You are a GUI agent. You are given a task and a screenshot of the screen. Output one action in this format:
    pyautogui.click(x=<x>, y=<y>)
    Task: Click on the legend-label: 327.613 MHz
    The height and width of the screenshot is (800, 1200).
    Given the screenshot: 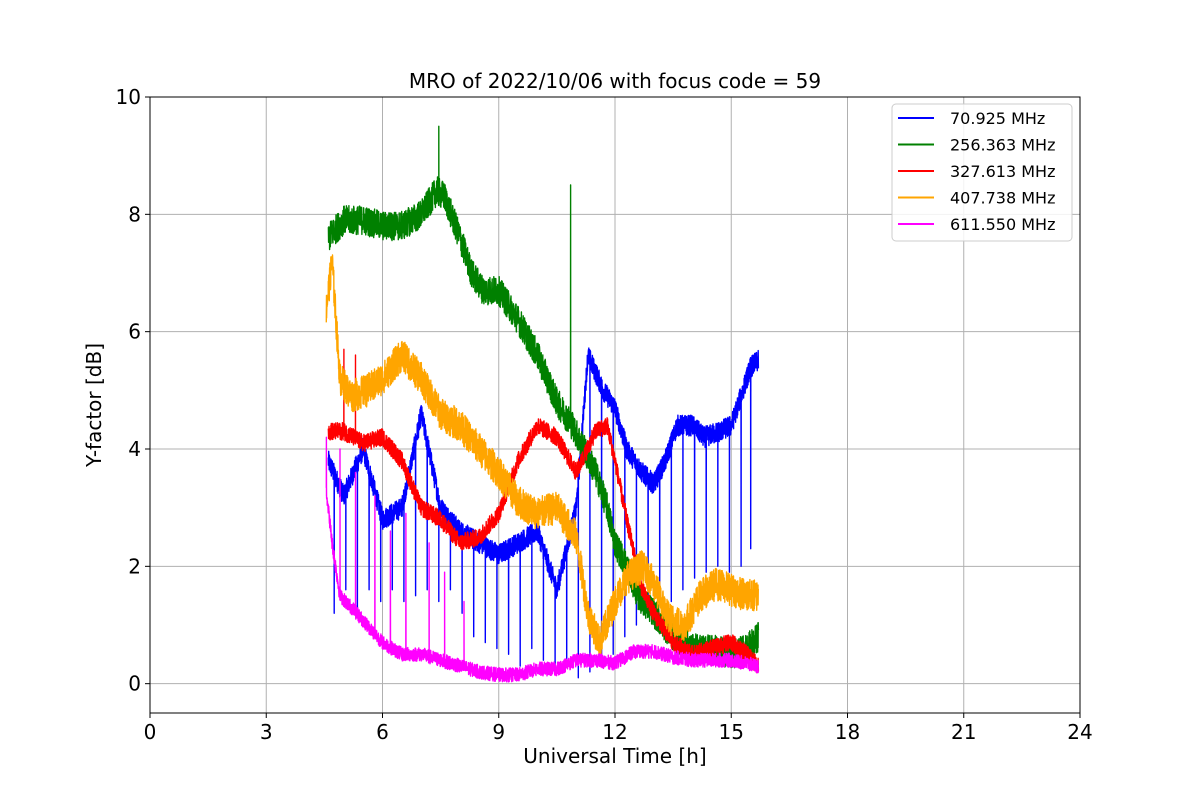 What is the action you would take?
    pyautogui.click(x=1002, y=171)
    